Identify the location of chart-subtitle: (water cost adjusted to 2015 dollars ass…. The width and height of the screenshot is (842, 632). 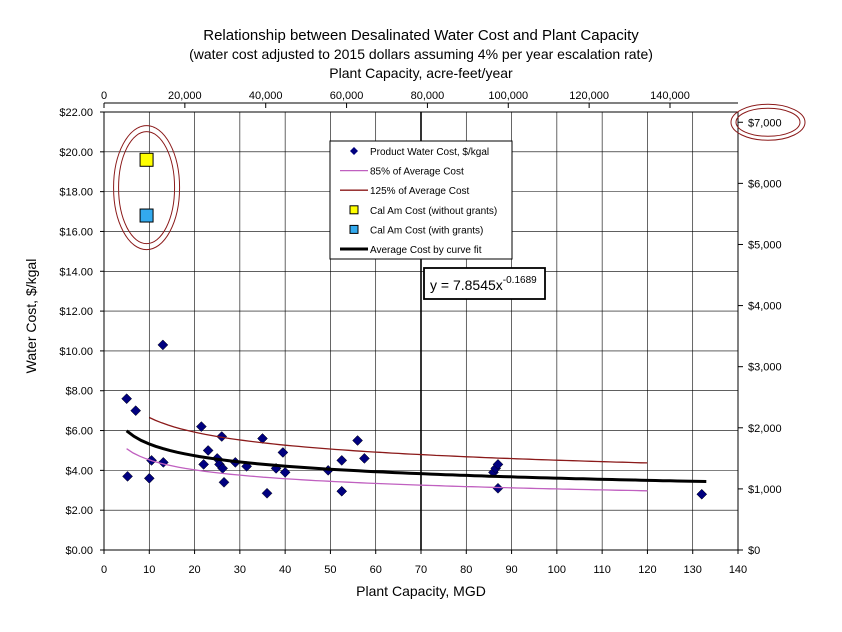
(421, 54).